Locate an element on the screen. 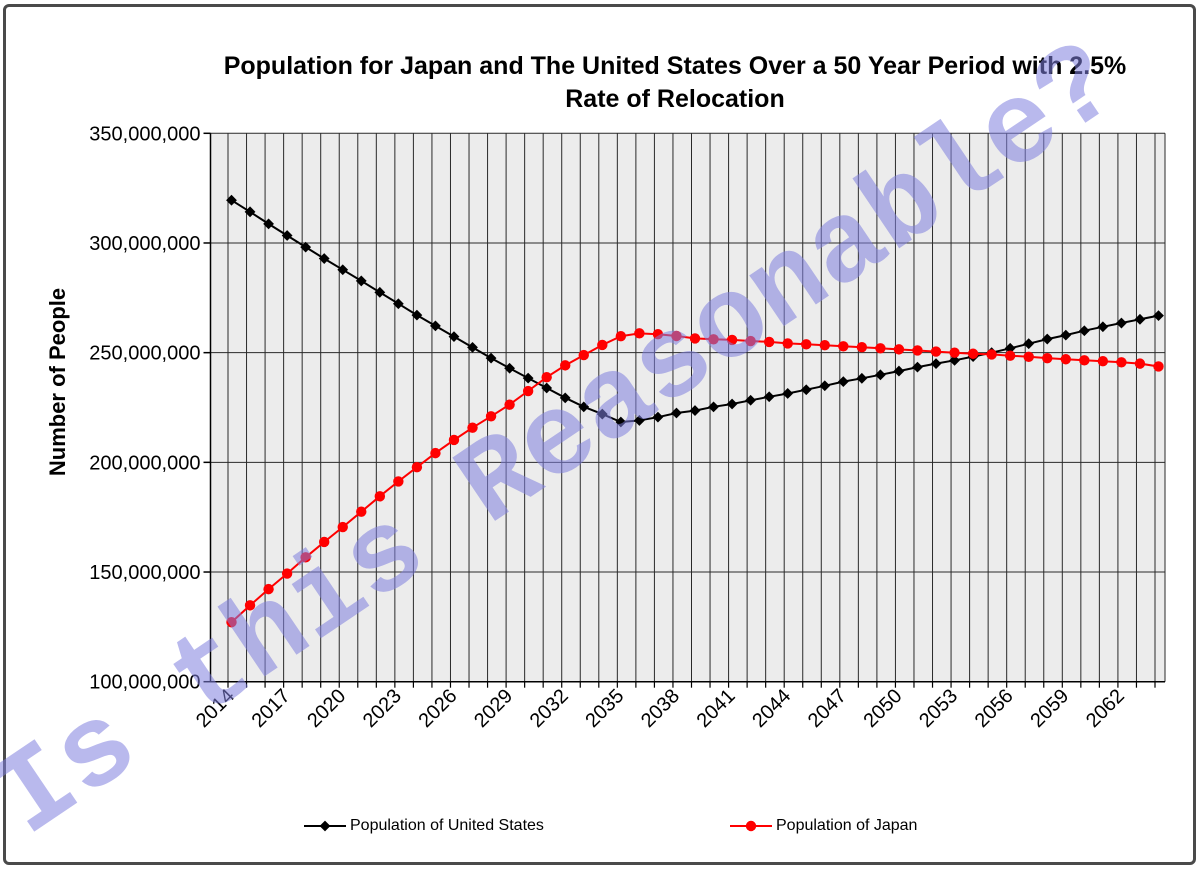 This screenshot has width=1200, height=869. x-tick-label: 2020 is located at coordinates (326, 708).